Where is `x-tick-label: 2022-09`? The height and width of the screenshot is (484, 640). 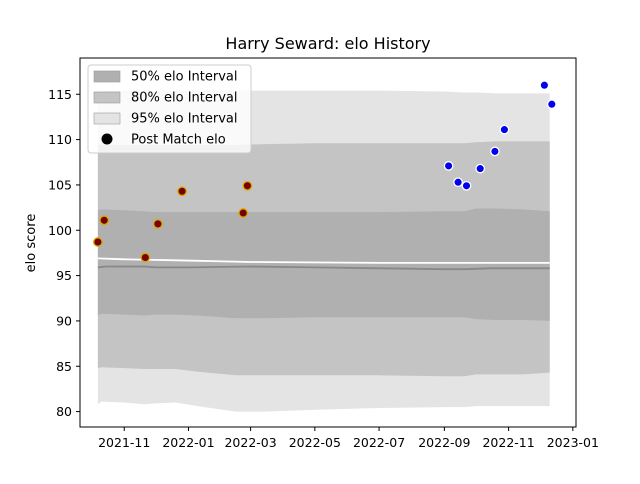 x-tick-label: 2022-09 is located at coordinates (444, 442).